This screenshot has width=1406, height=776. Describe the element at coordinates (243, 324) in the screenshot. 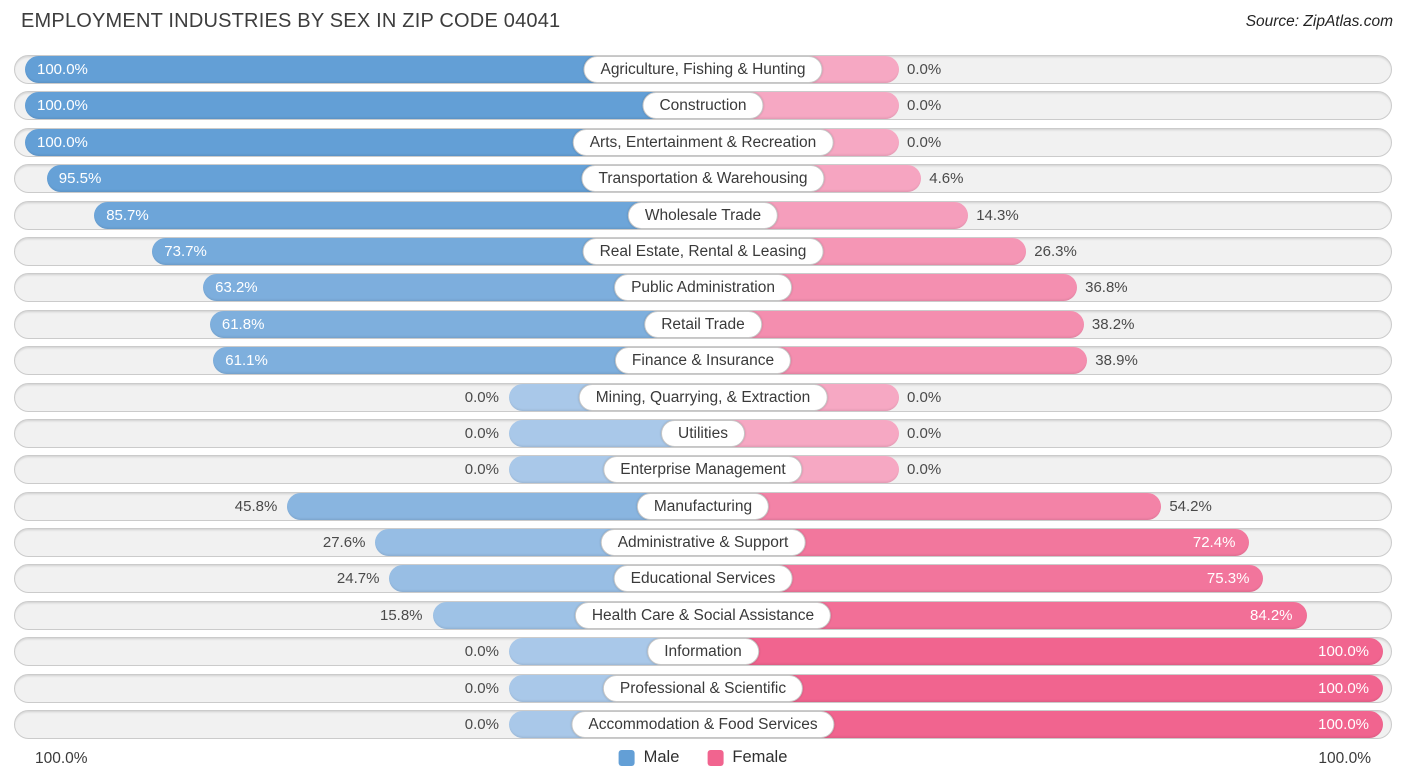

I see `male-value-label: 61.8%` at that location.